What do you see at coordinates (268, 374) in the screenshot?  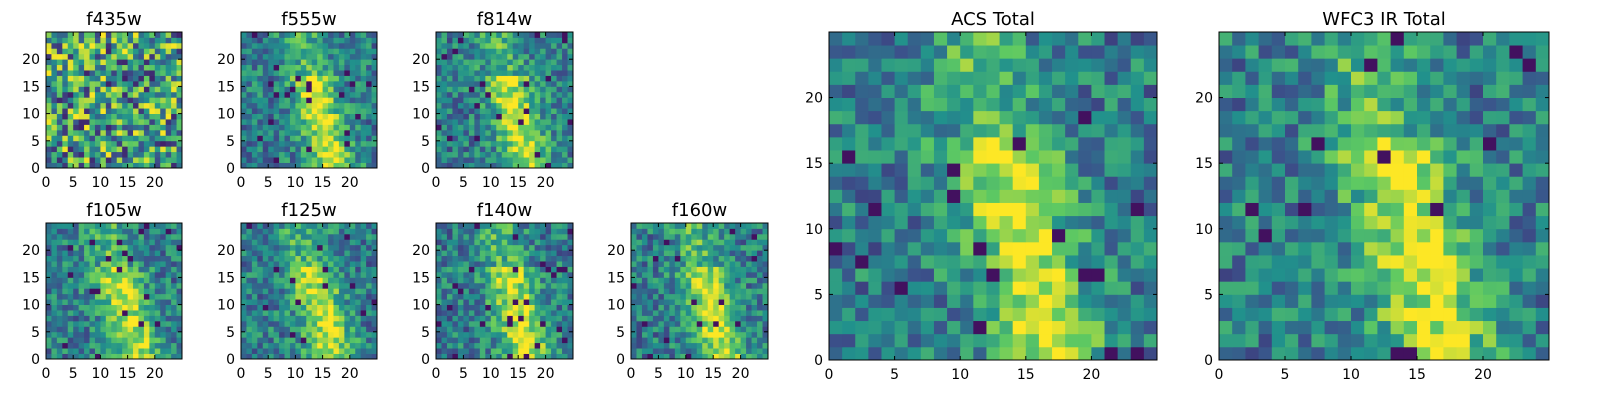 I see `x-tick-label: 5` at bounding box center [268, 374].